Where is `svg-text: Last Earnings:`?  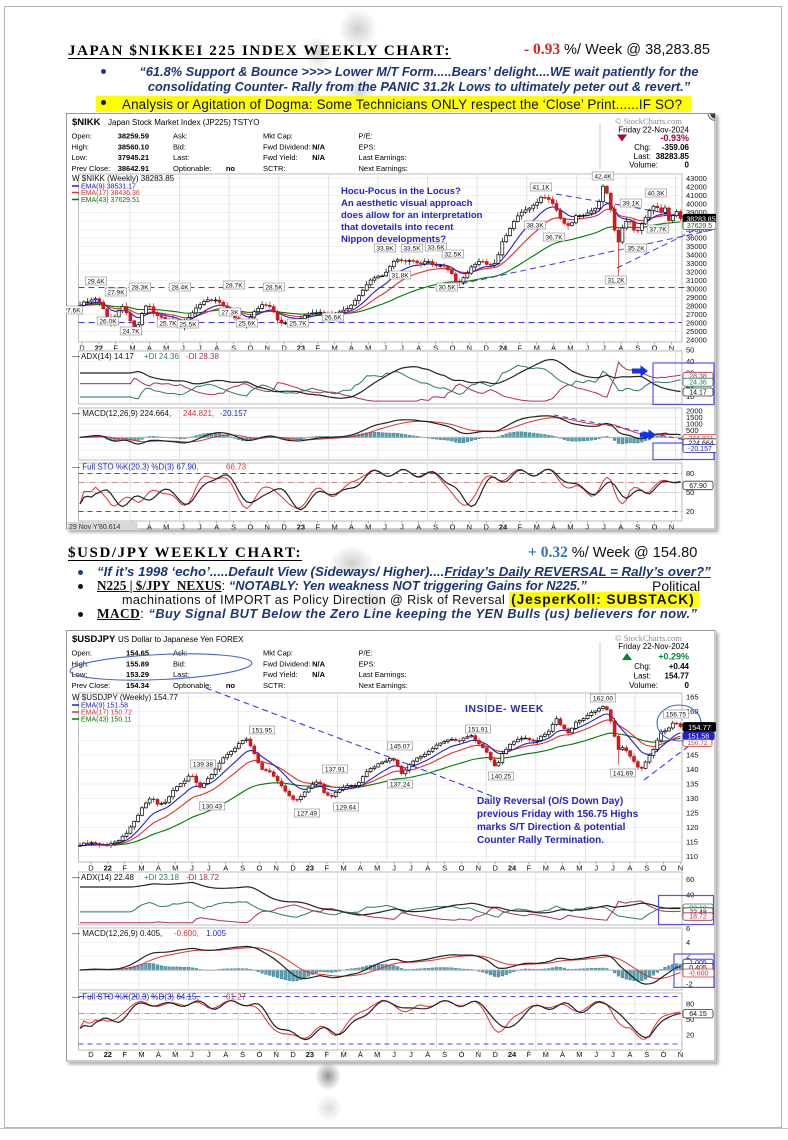
svg-text: Last Earnings: is located at coordinates (383, 674).